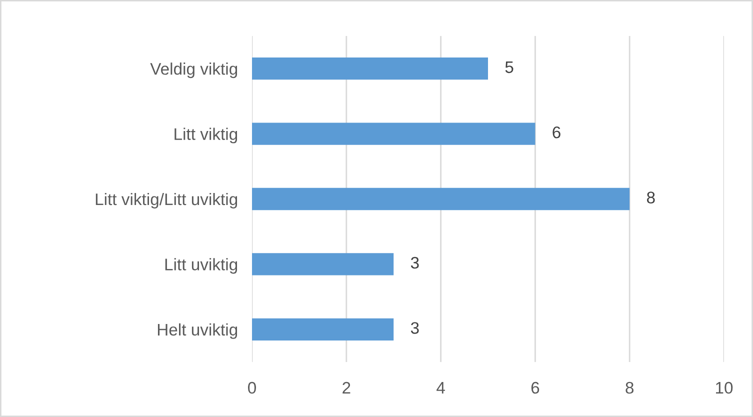  Describe the element at coordinates (509, 67) in the screenshot. I see `data-label: 5` at that location.